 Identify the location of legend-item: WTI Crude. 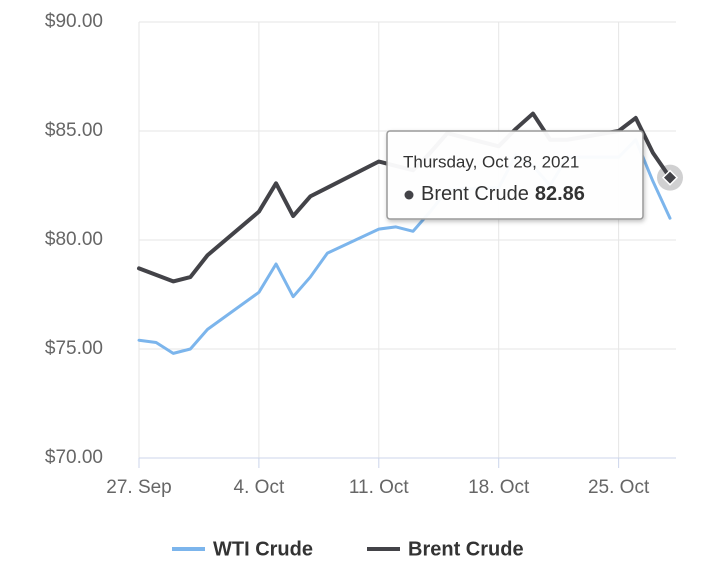
(263, 549).